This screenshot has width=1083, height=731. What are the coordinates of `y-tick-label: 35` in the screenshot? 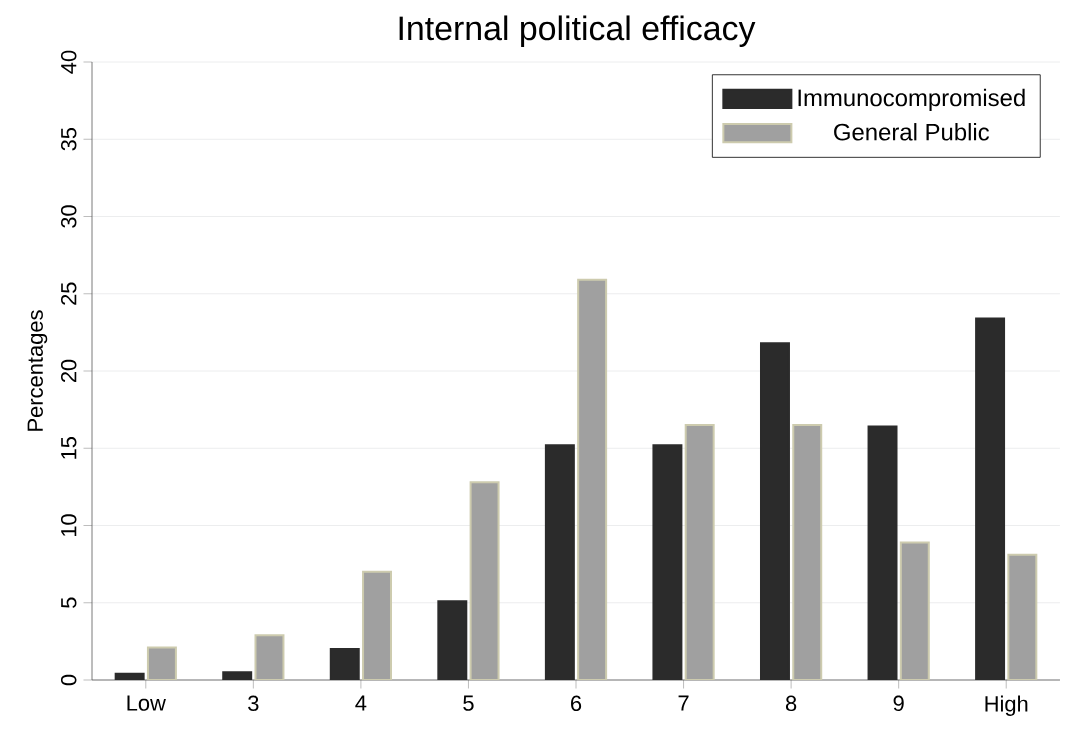 It's located at (68, 139).